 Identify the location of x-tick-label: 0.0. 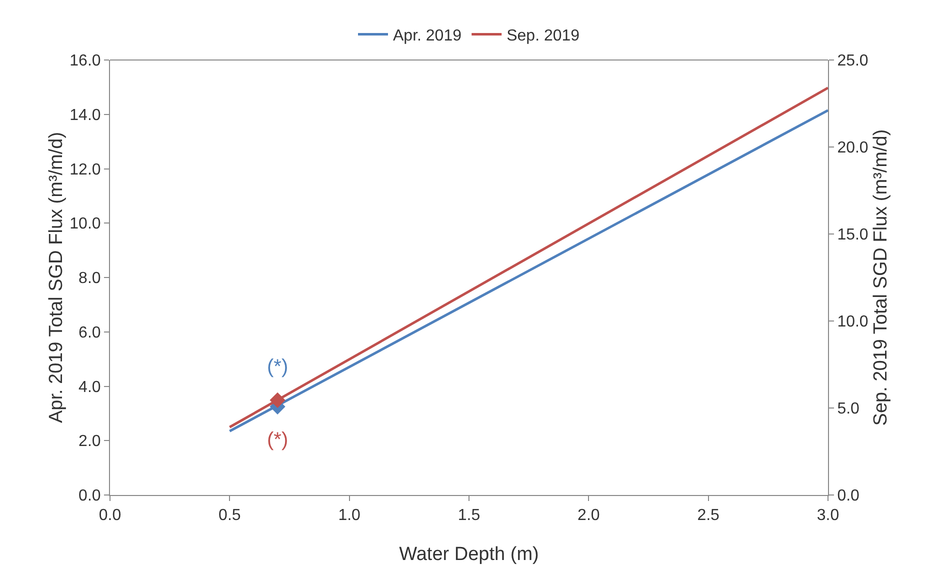
(110, 515).